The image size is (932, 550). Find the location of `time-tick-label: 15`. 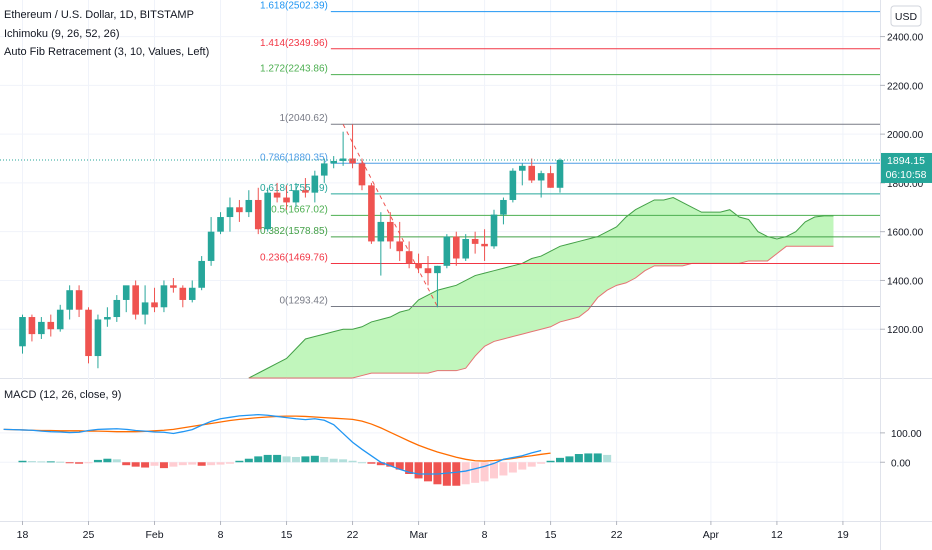

time-tick-label: 15 is located at coordinates (551, 535).